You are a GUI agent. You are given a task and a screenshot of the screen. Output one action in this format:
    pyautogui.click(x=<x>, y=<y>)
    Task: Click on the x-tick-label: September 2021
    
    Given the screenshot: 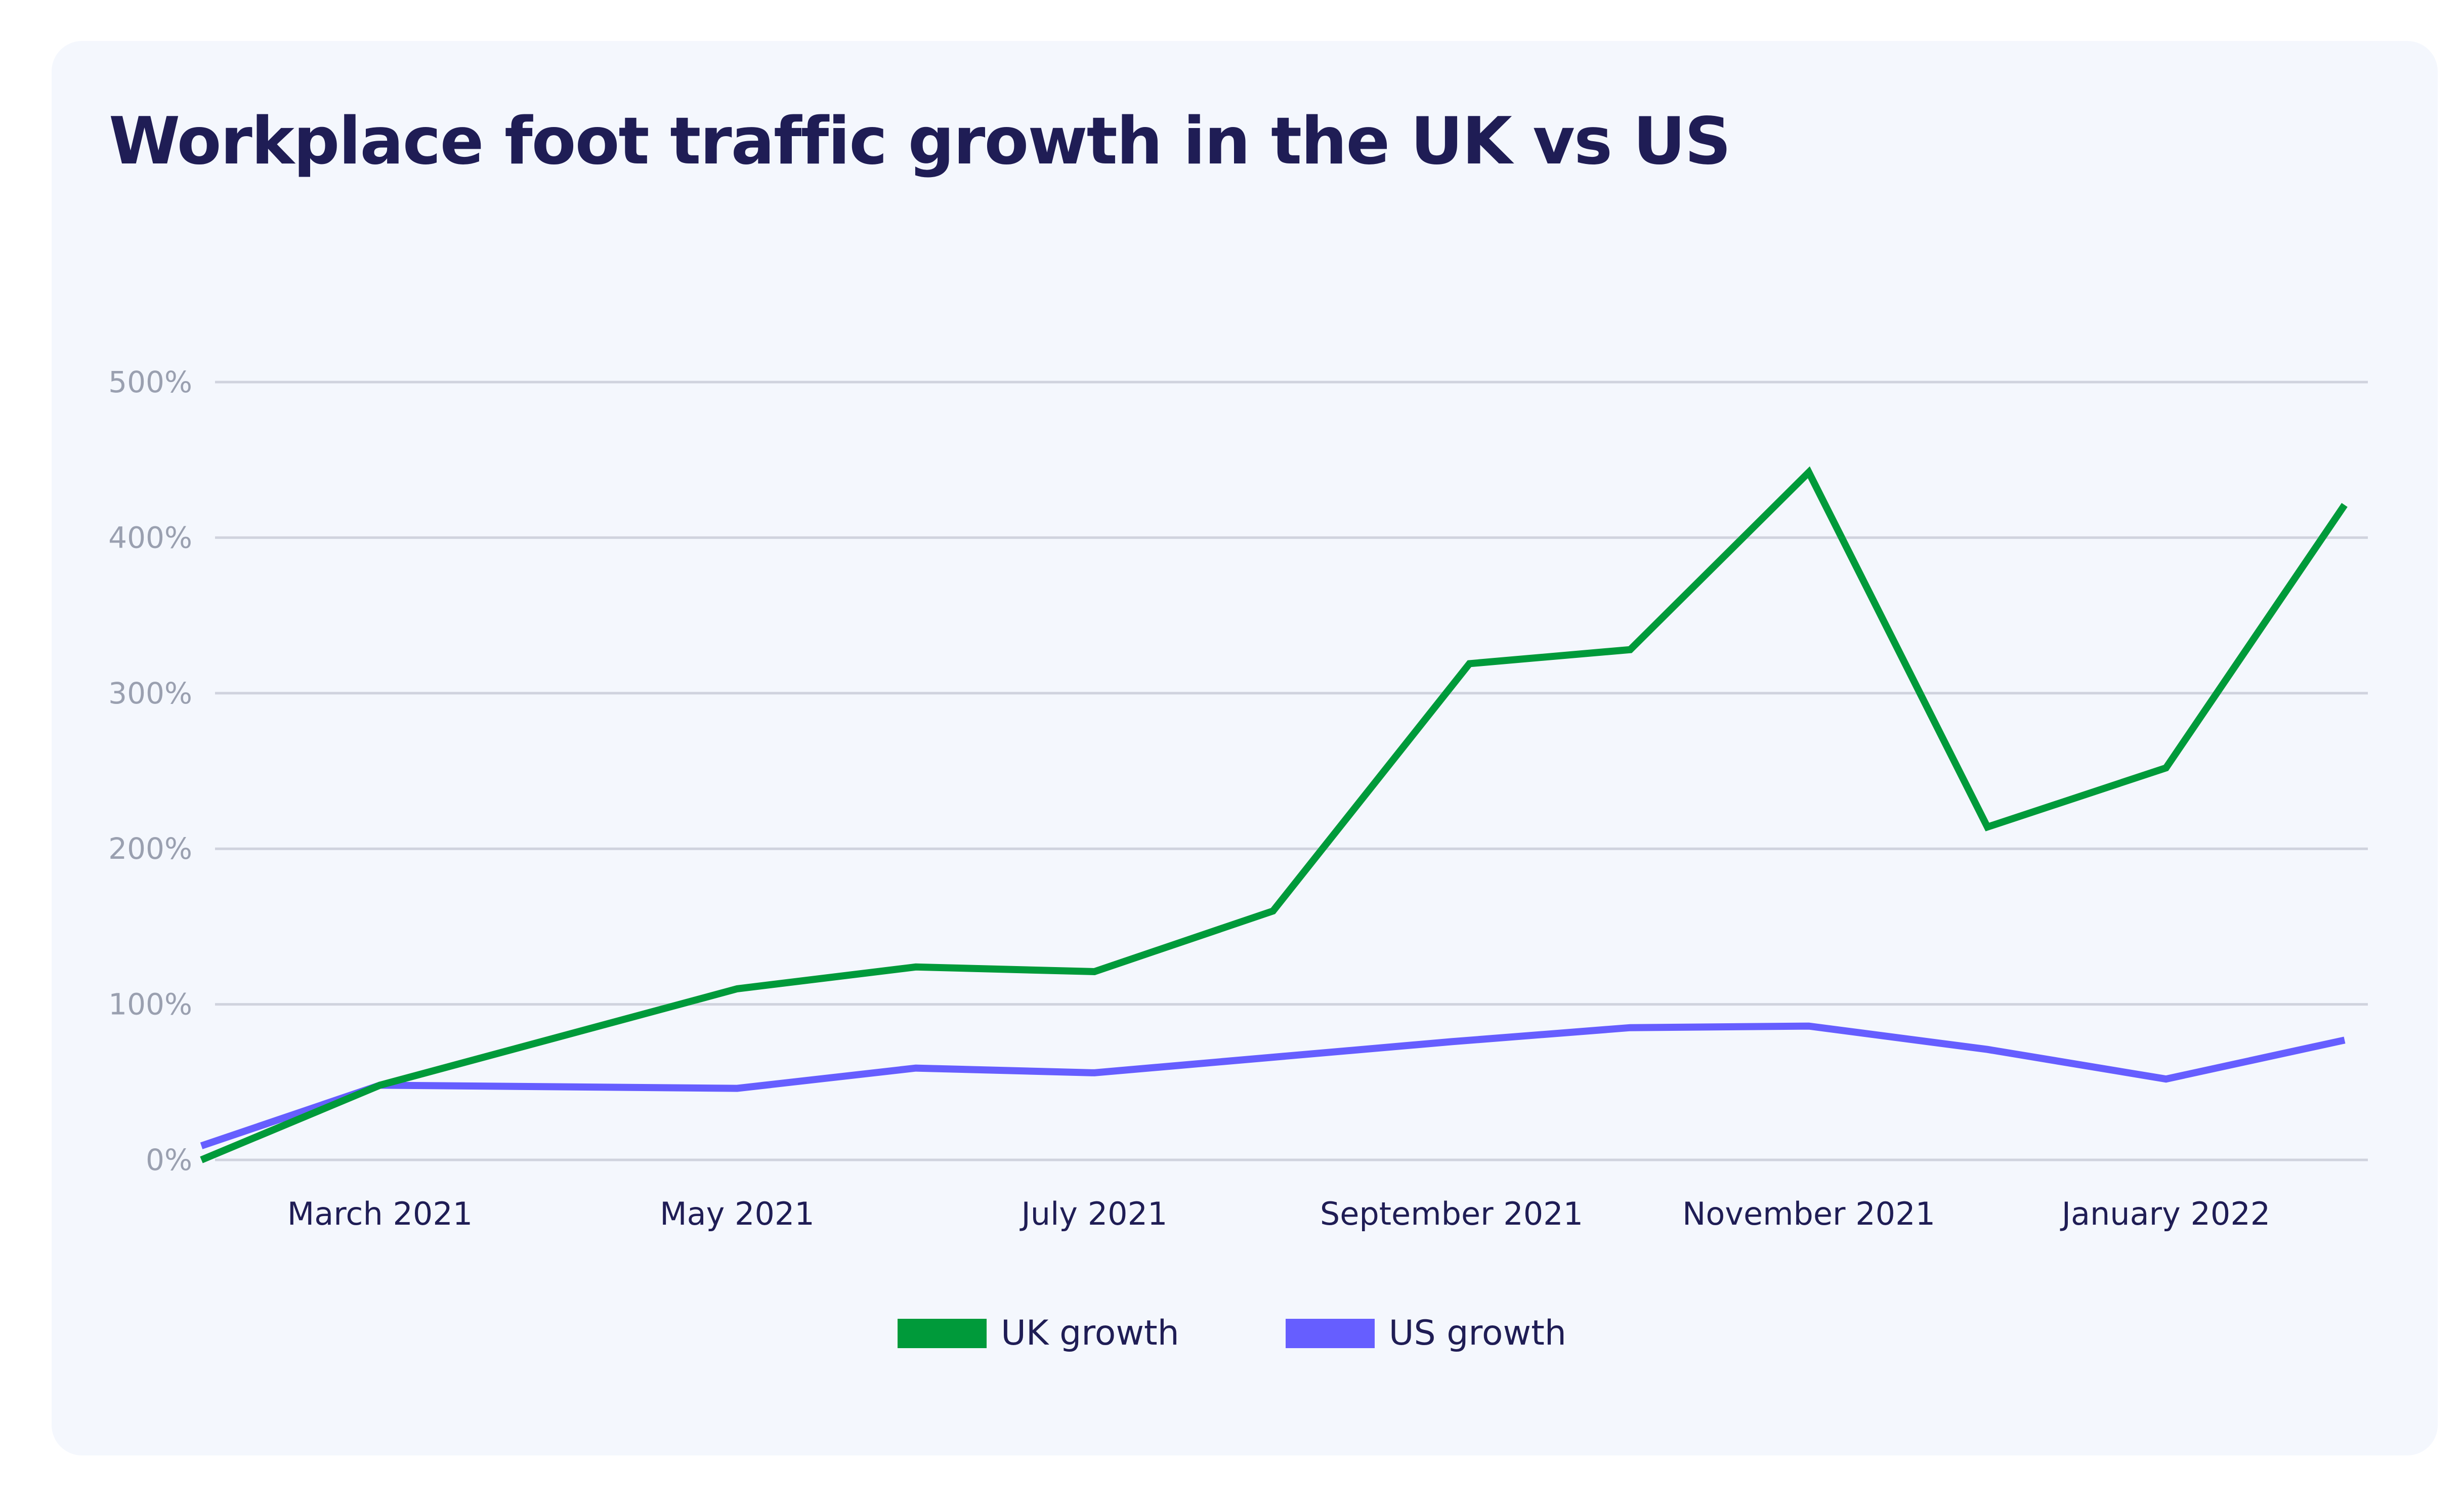 What is the action you would take?
    pyautogui.click(x=1451, y=1213)
    